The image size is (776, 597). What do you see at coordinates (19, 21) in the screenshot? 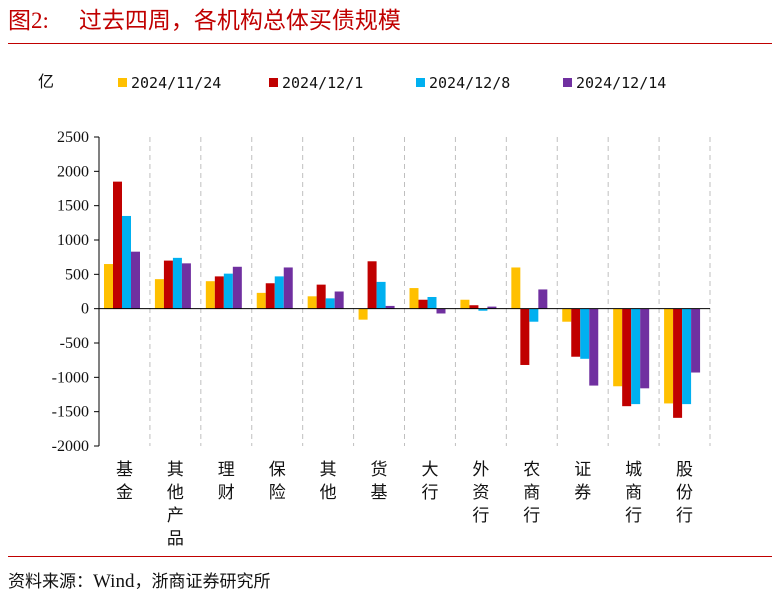
I see `figure-title-prefix: 图` at bounding box center [19, 21].